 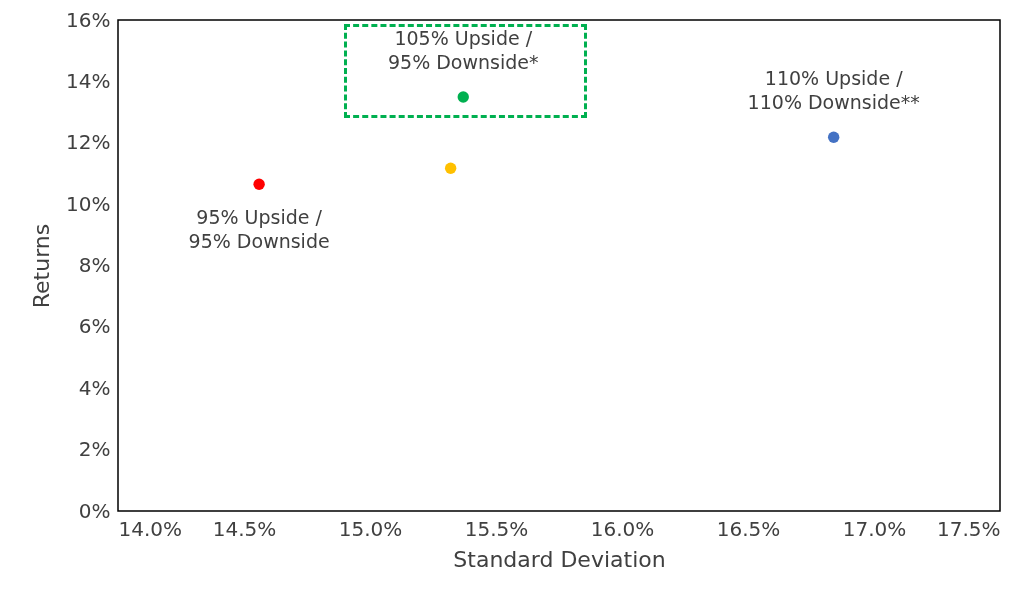 I want to click on y-tick-label: 8%, so click(x=94, y=265).